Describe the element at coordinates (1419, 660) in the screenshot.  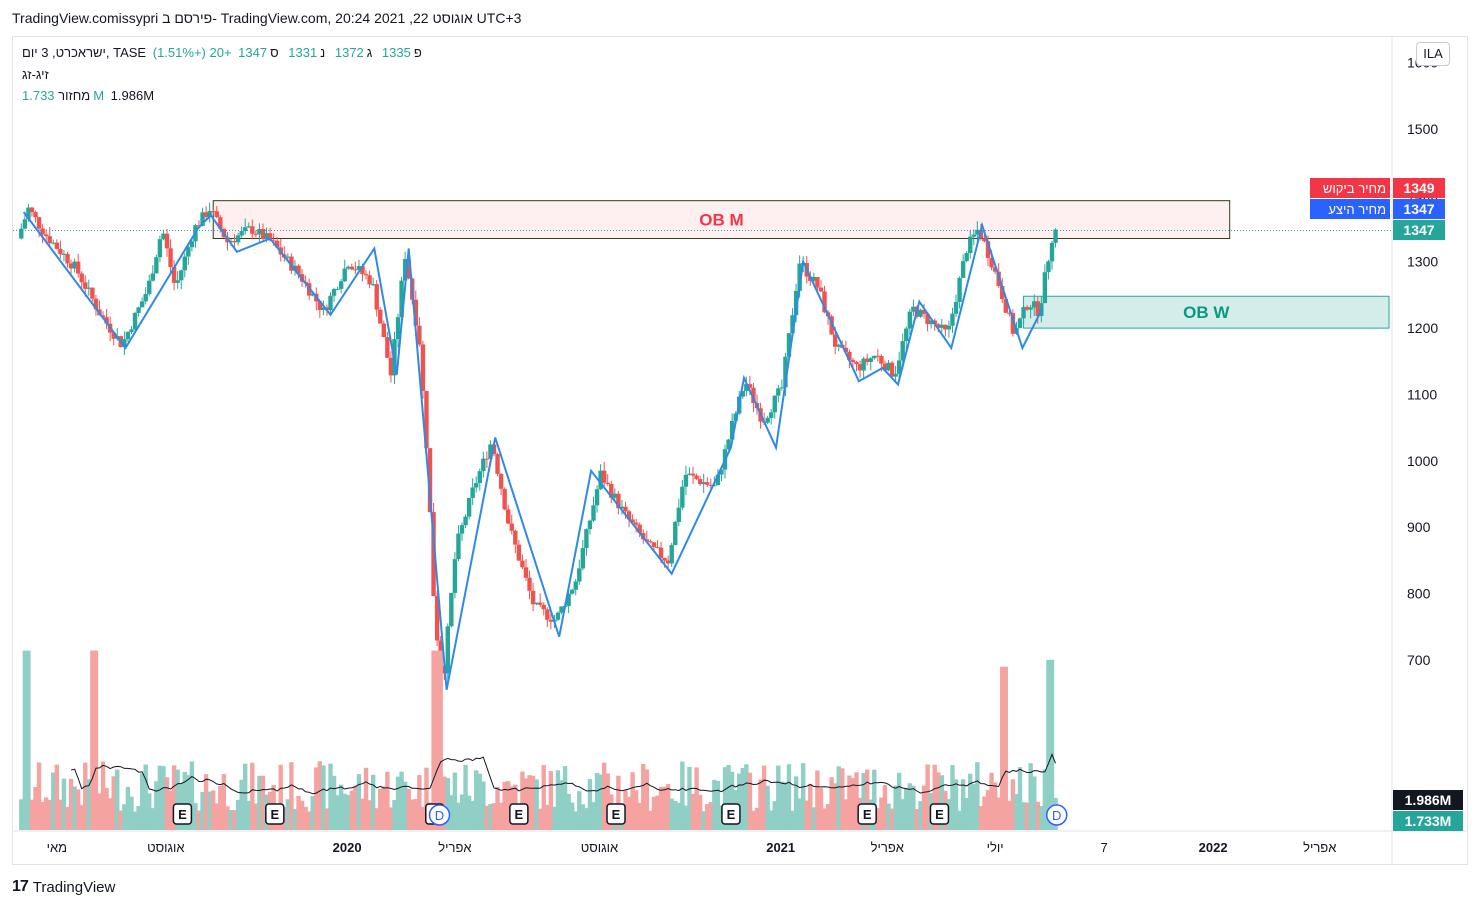
I see `y-tick-label: 700` at that location.